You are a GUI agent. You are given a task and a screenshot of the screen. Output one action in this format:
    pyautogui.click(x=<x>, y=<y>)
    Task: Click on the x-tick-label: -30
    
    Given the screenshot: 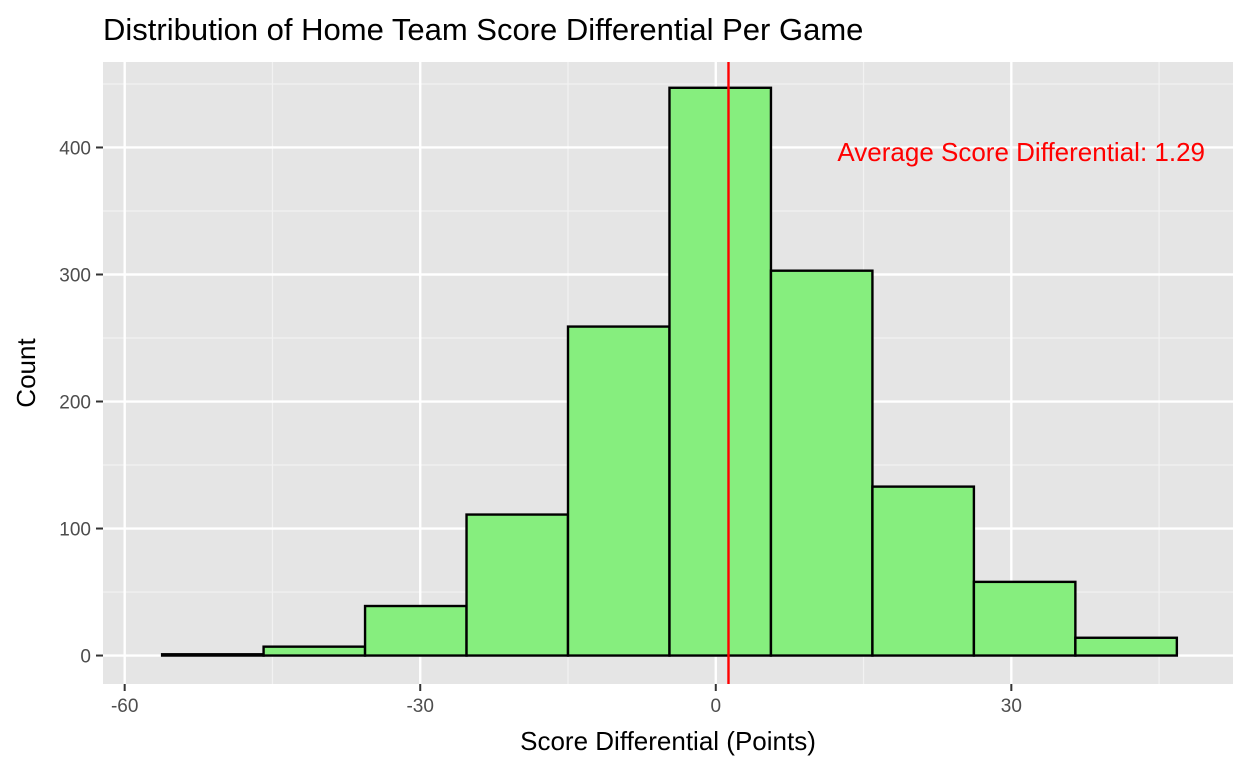 What is the action you would take?
    pyautogui.click(x=419, y=706)
    